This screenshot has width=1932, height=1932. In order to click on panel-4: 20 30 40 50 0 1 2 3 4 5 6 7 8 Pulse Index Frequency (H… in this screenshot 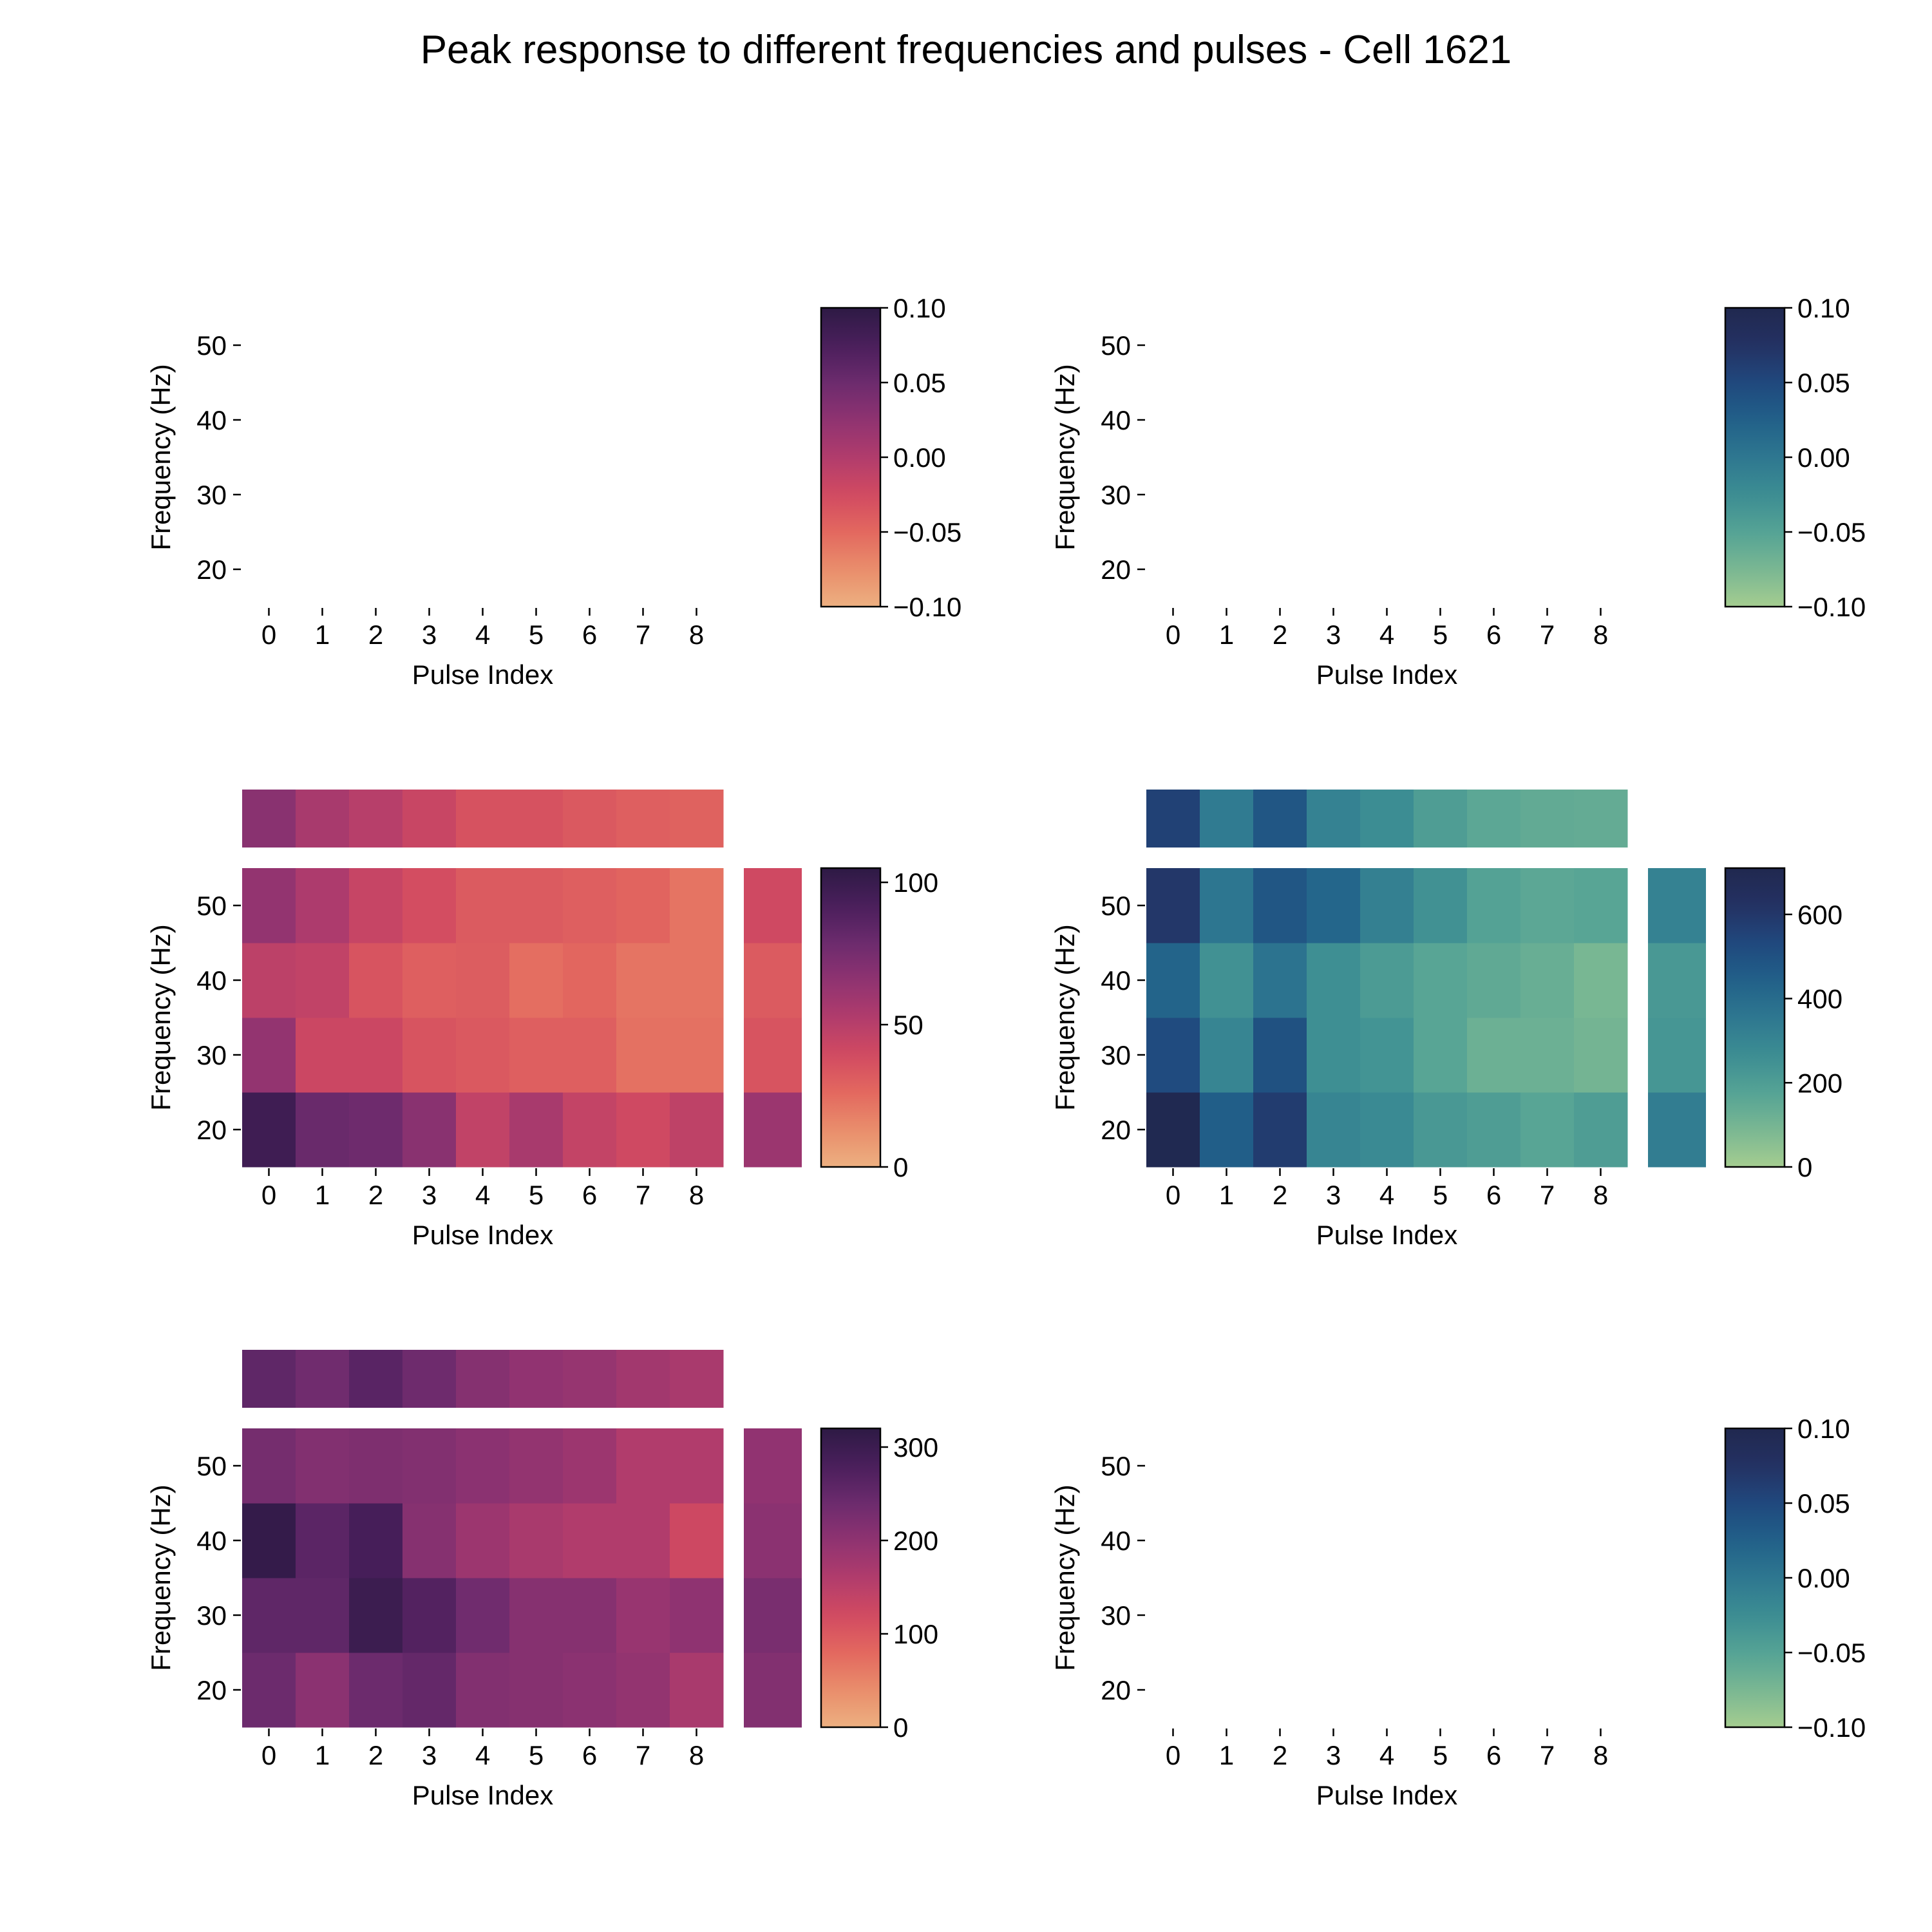, I will do `click(1446, 1020)`.